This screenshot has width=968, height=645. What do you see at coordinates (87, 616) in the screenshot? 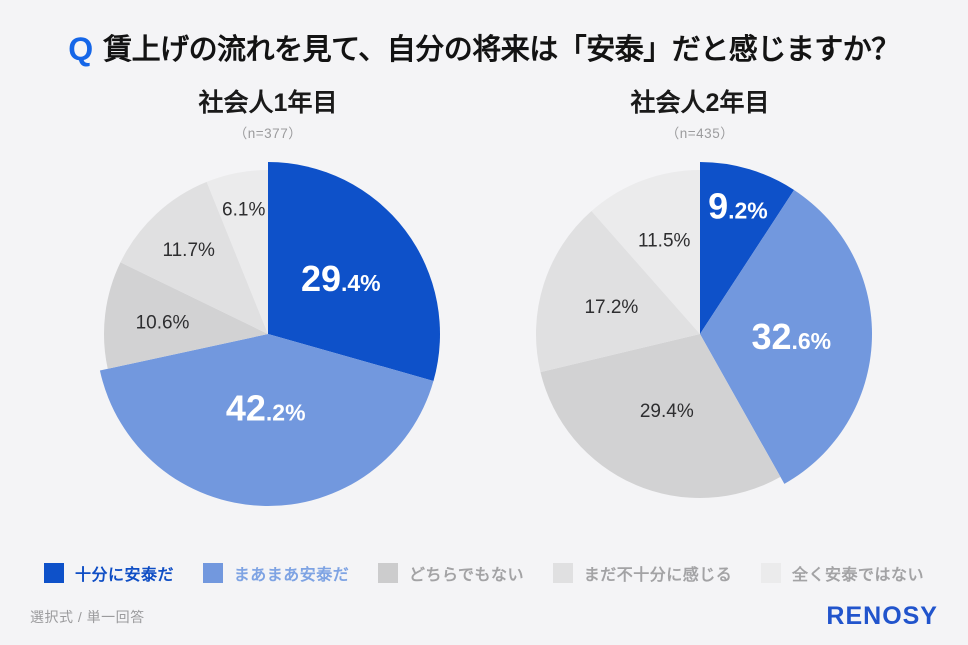
I see `survey-method-note: 選択式 / 単一回答` at bounding box center [87, 616].